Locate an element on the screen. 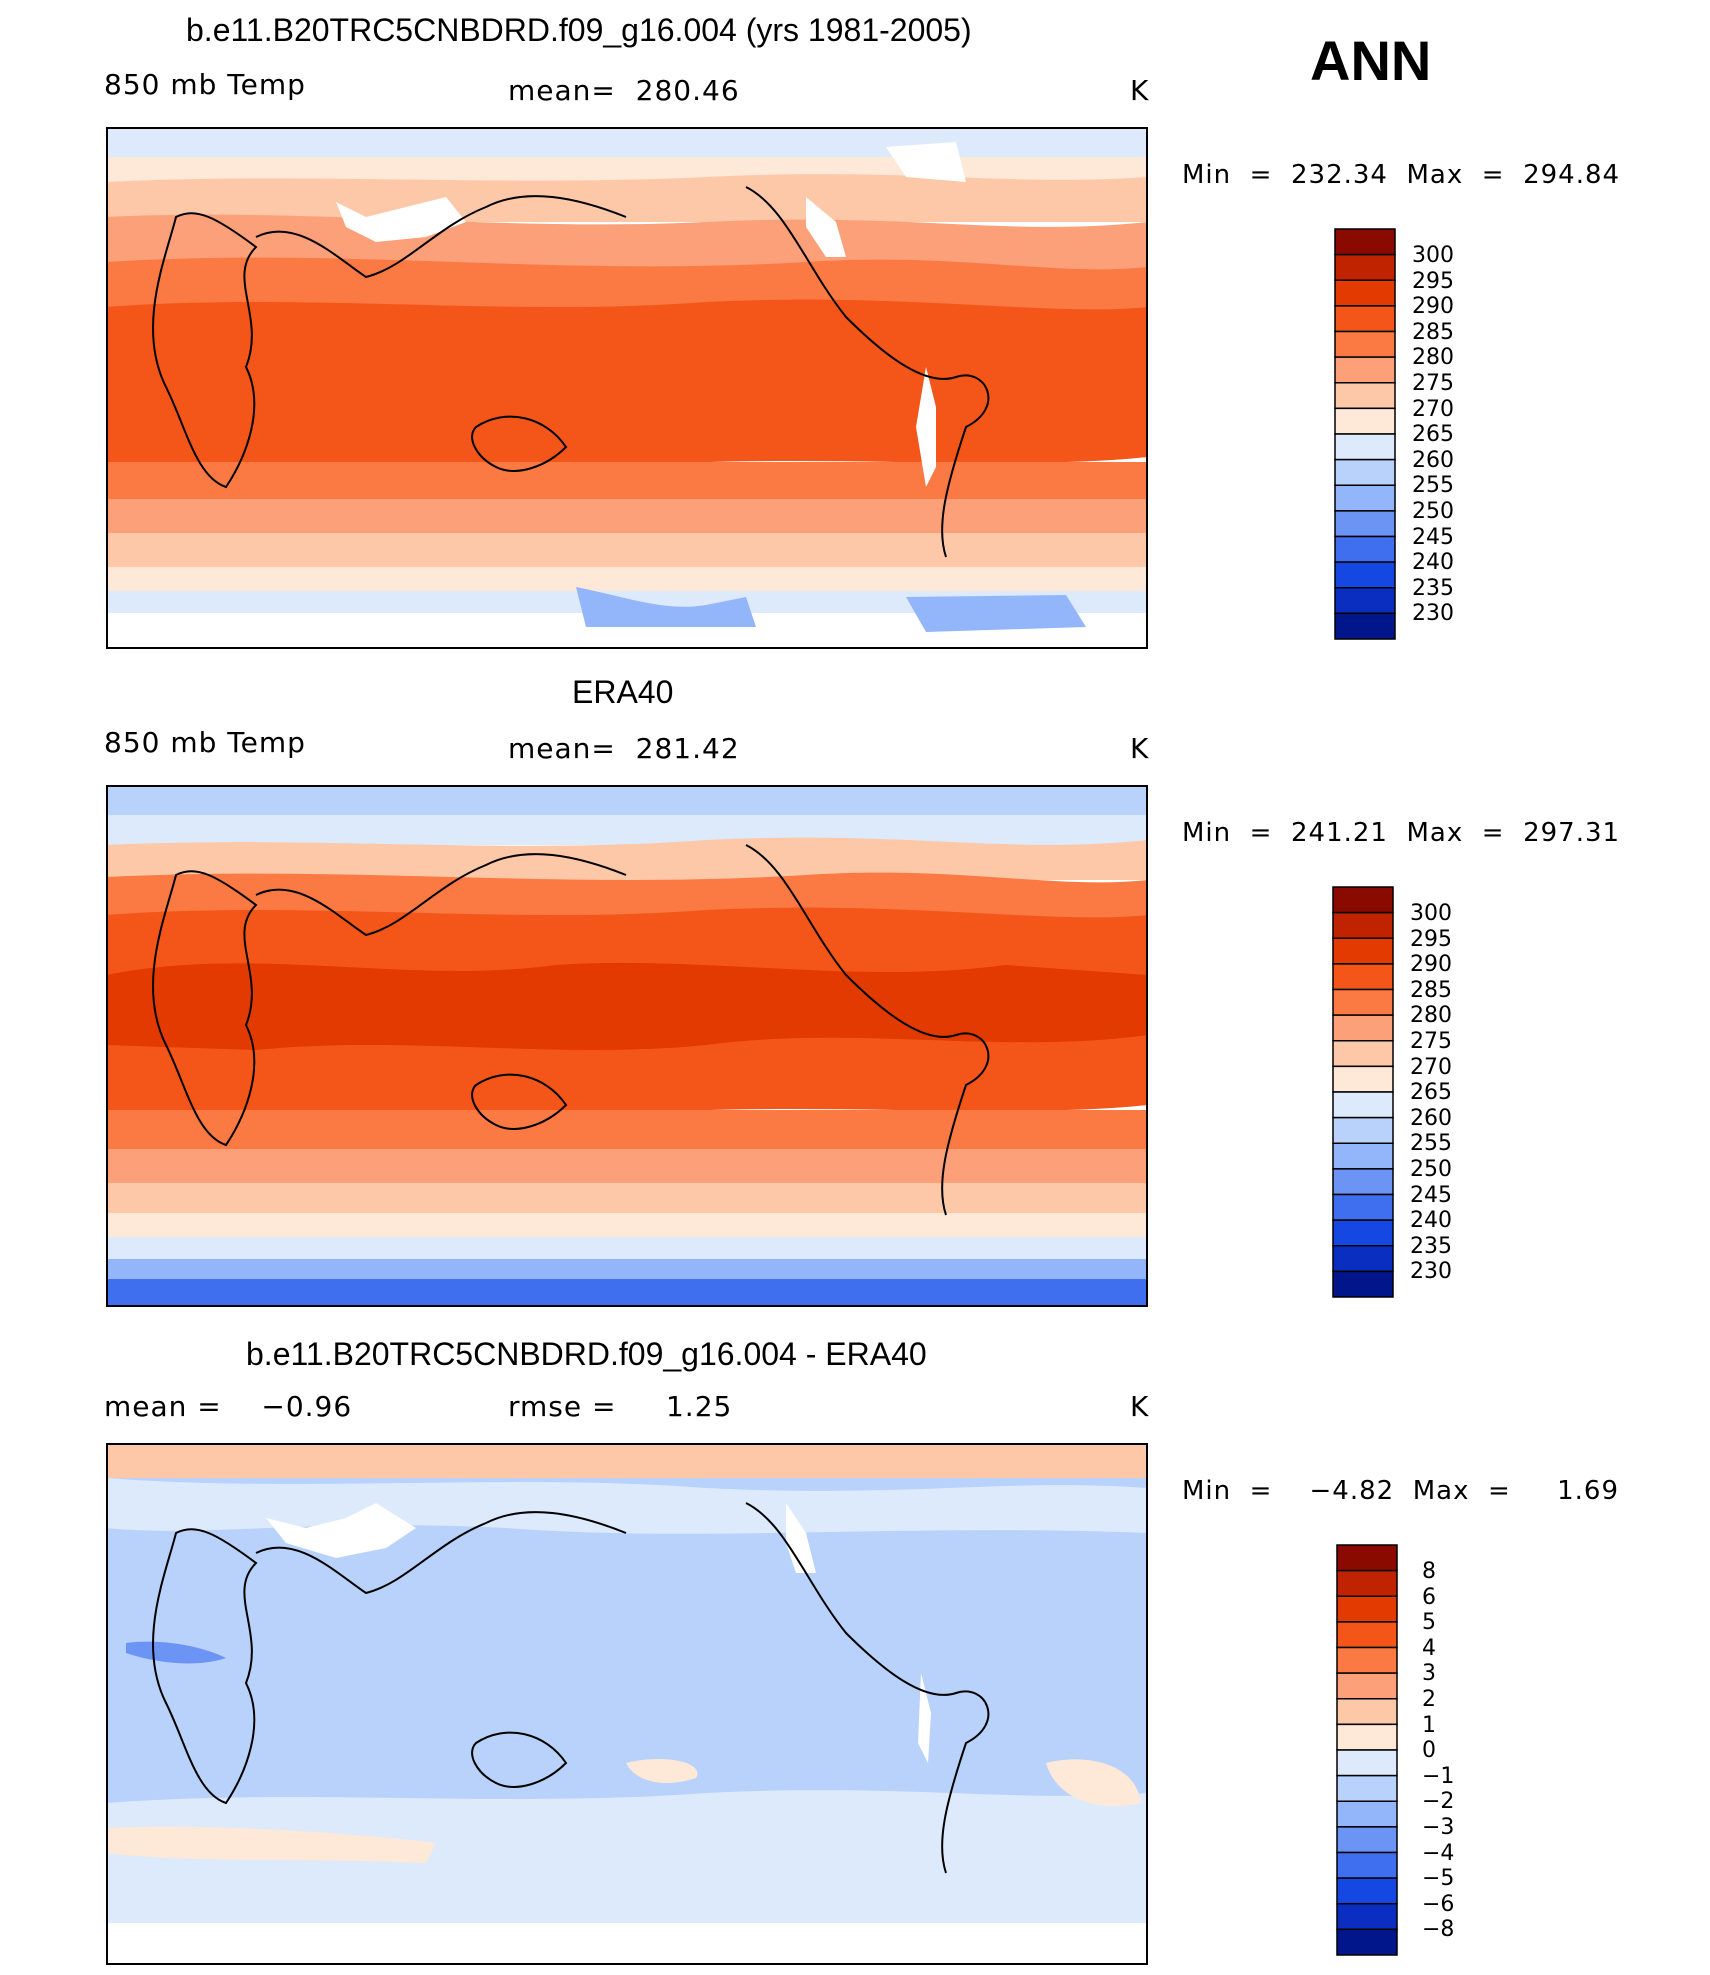  p3-coastlines is located at coordinates (571, 1688).